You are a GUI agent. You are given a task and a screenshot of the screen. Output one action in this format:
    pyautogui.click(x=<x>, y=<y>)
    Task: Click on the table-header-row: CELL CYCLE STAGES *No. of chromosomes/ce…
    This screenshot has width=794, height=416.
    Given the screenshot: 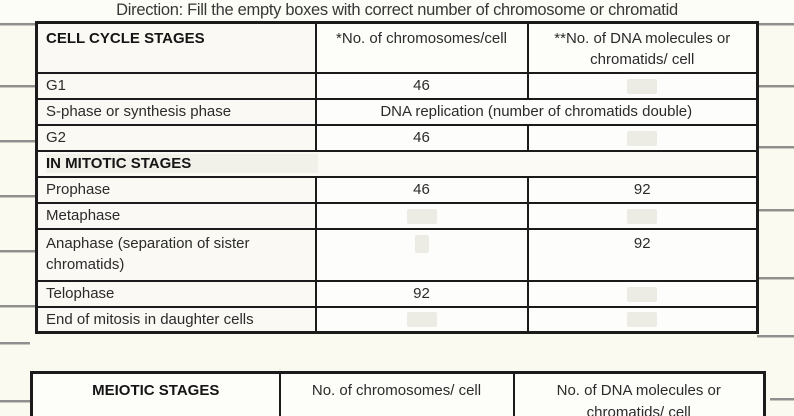 What is the action you would take?
    pyautogui.click(x=397, y=47)
    